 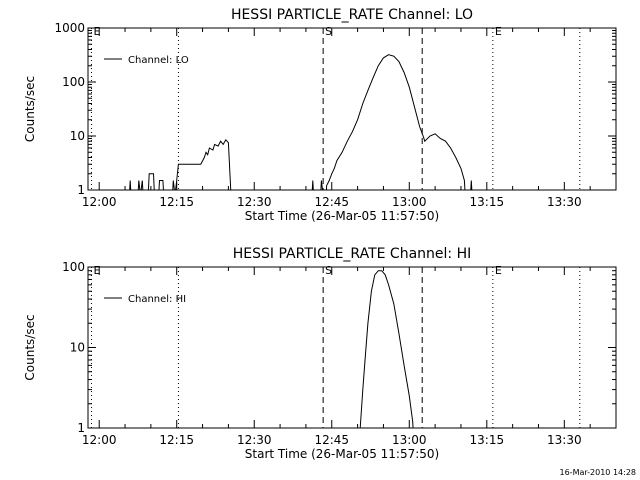 I want to click on chart-title: HESSI PARTICLE_RATE Channel: HI, so click(x=352, y=254).